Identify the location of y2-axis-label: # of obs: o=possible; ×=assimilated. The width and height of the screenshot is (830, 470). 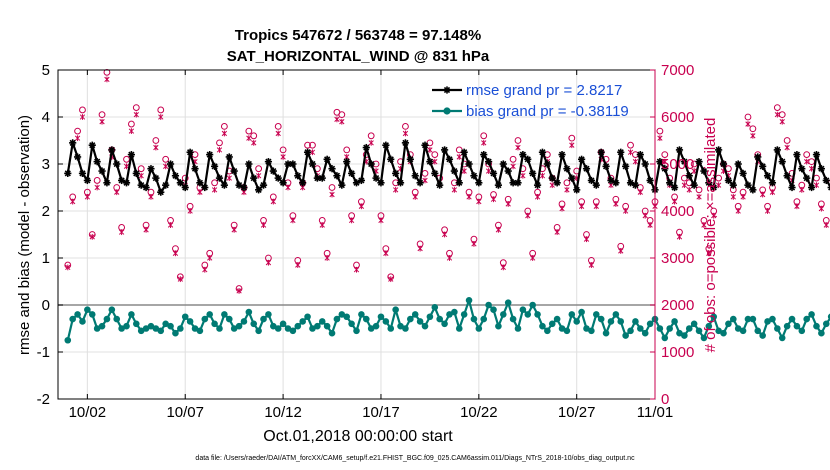
(710, 235).